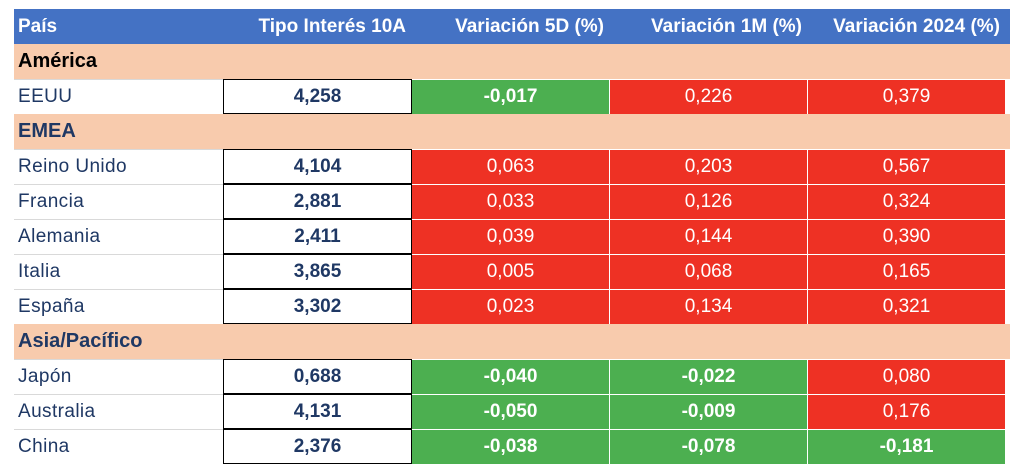 Image resolution: width=1024 pixels, height=476 pixels. I want to click on var-1m-cell: -0,022, so click(709, 376).